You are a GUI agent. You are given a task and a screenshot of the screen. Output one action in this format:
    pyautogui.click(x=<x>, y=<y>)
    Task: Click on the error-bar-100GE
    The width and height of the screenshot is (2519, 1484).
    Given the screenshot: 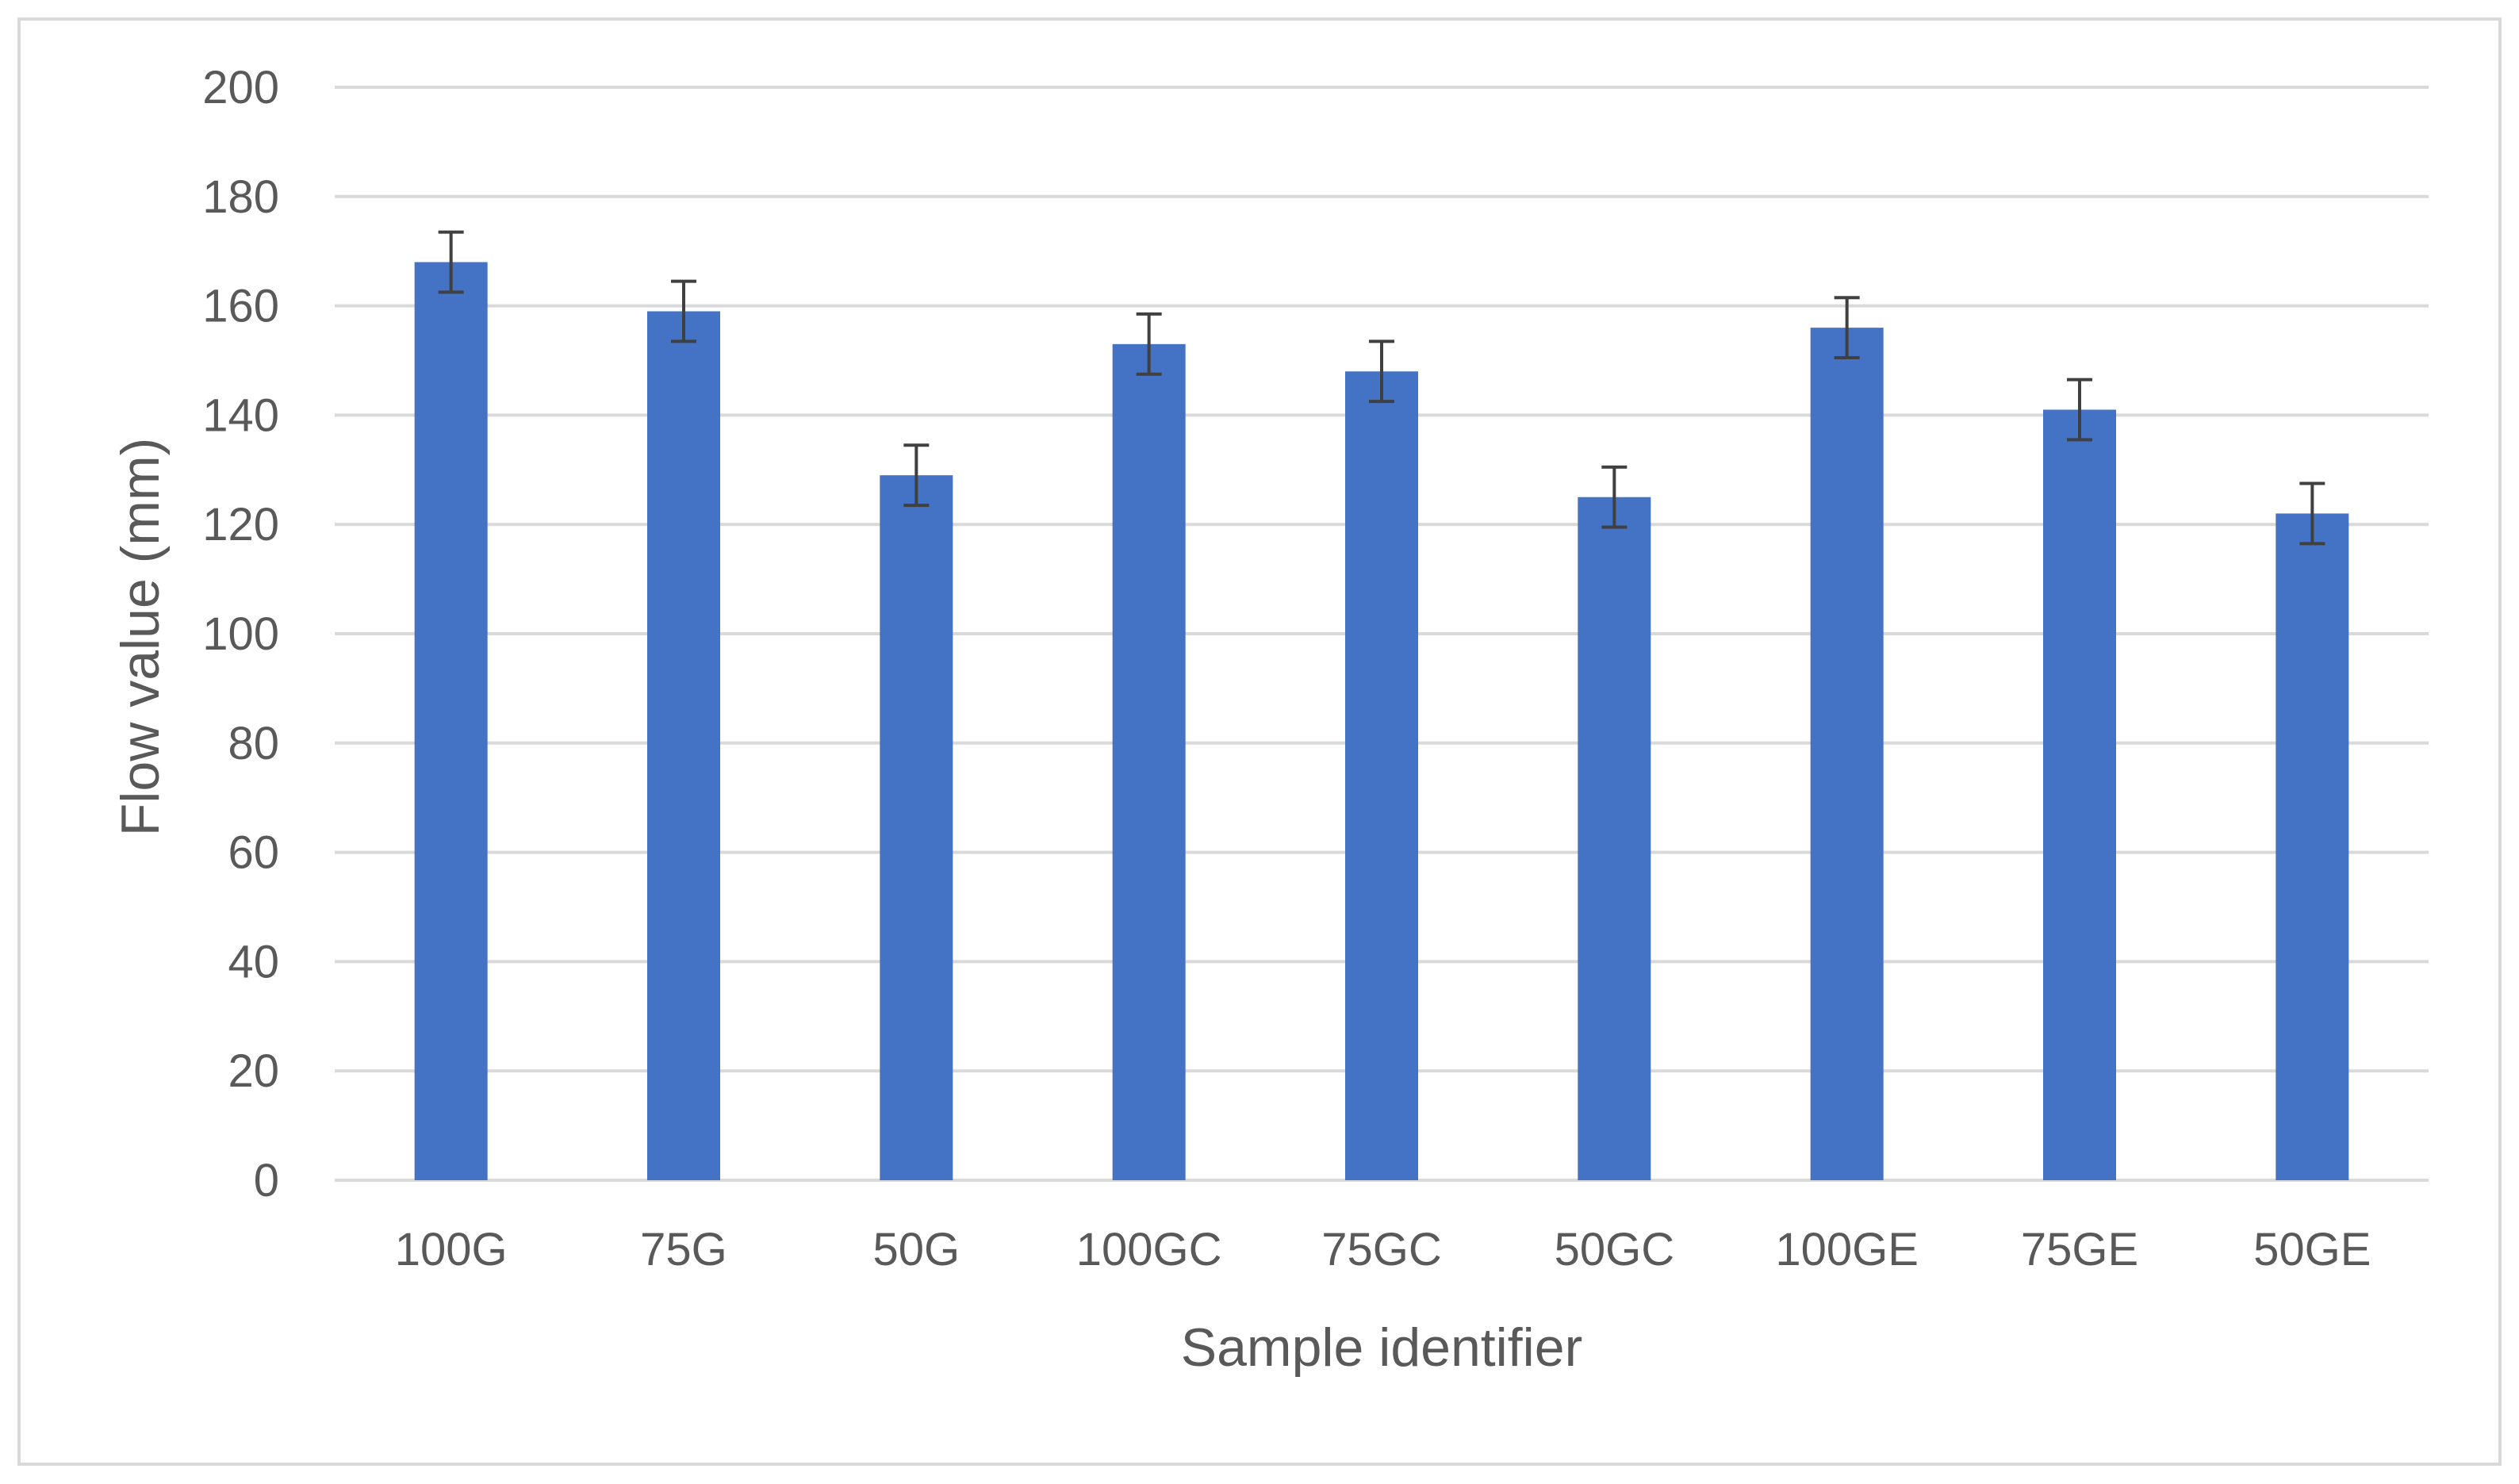 What is the action you would take?
    pyautogui.click(x=1847, y=328)
    